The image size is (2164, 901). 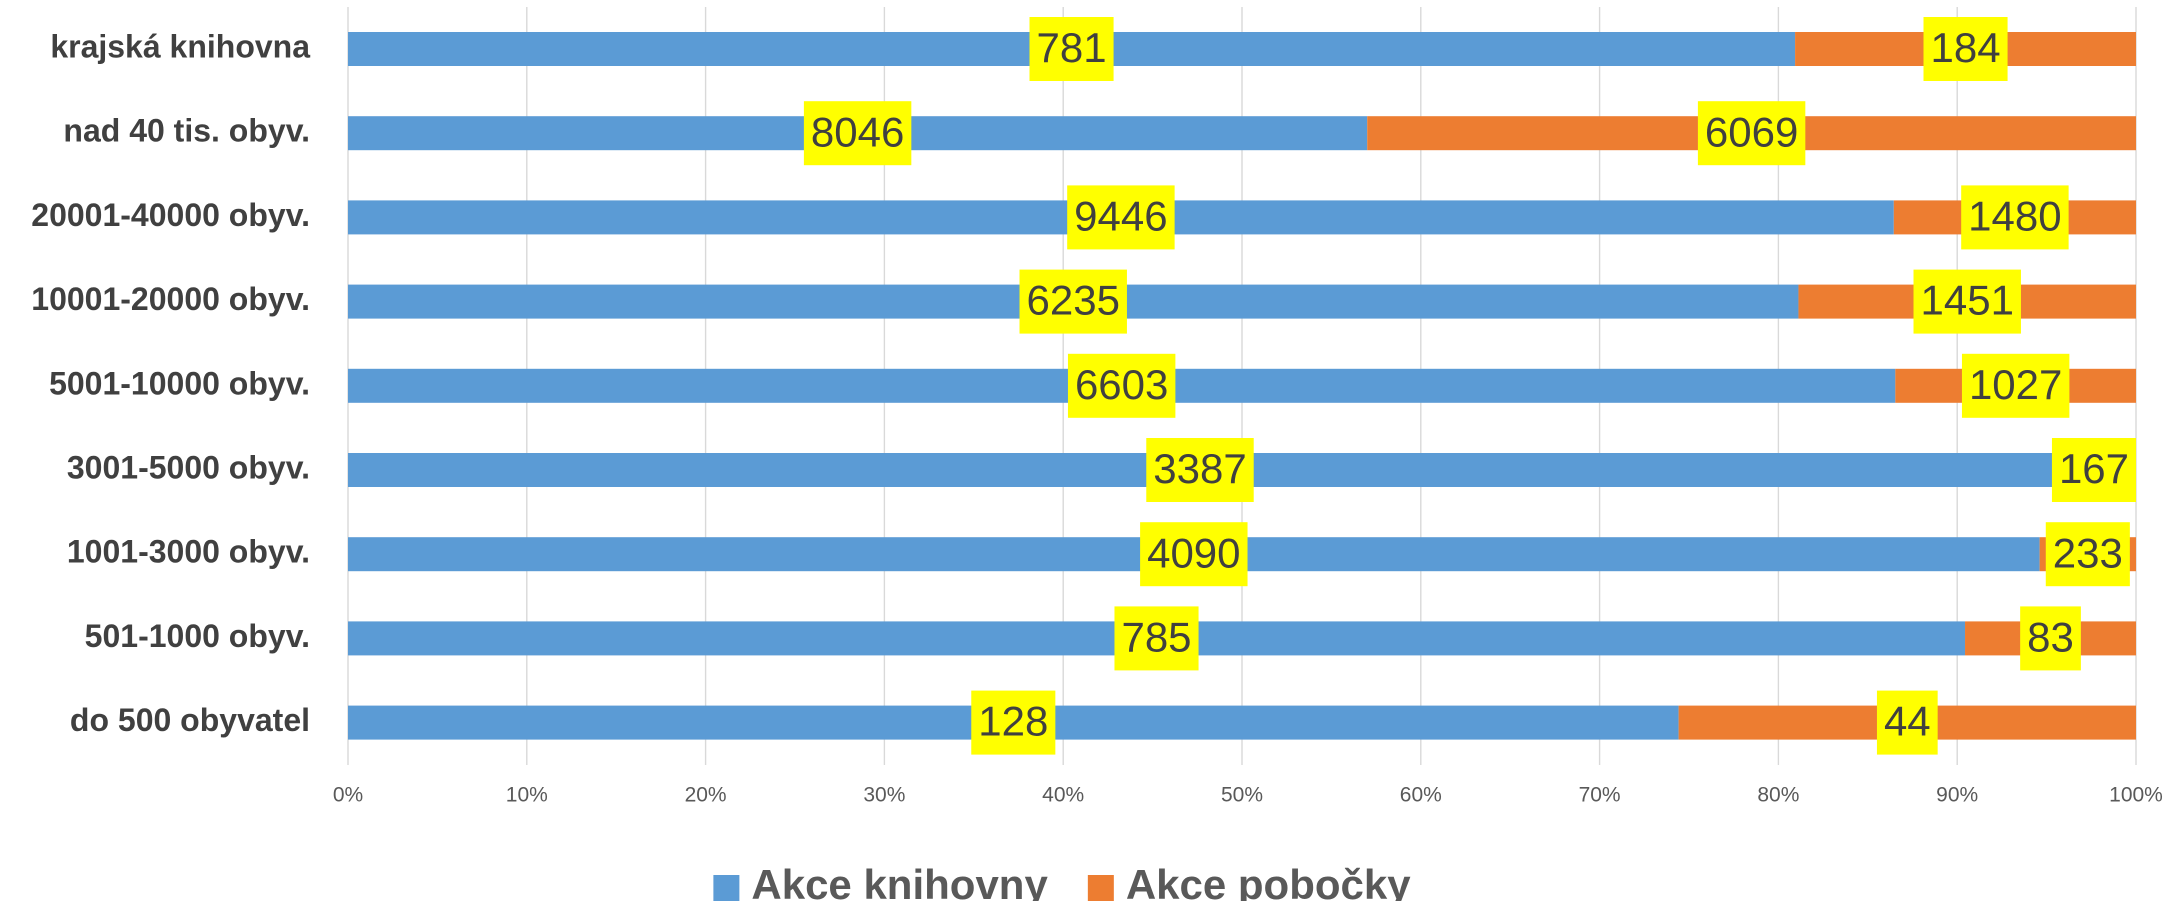 What do you see at coordinates (884, 795) in the screenshot?
I see `x-tick-label: 30%` at bounding box center [884, 795].